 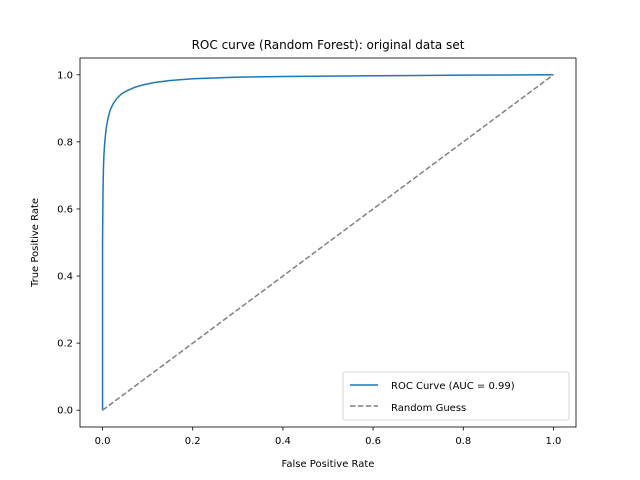 What do you see at coordinates (68, 243) in the screenshot?
I see `y-axis-ticks: 0.0 0.2 0.4 0.6 0.8 1.0` at bounding box center [68, 243].